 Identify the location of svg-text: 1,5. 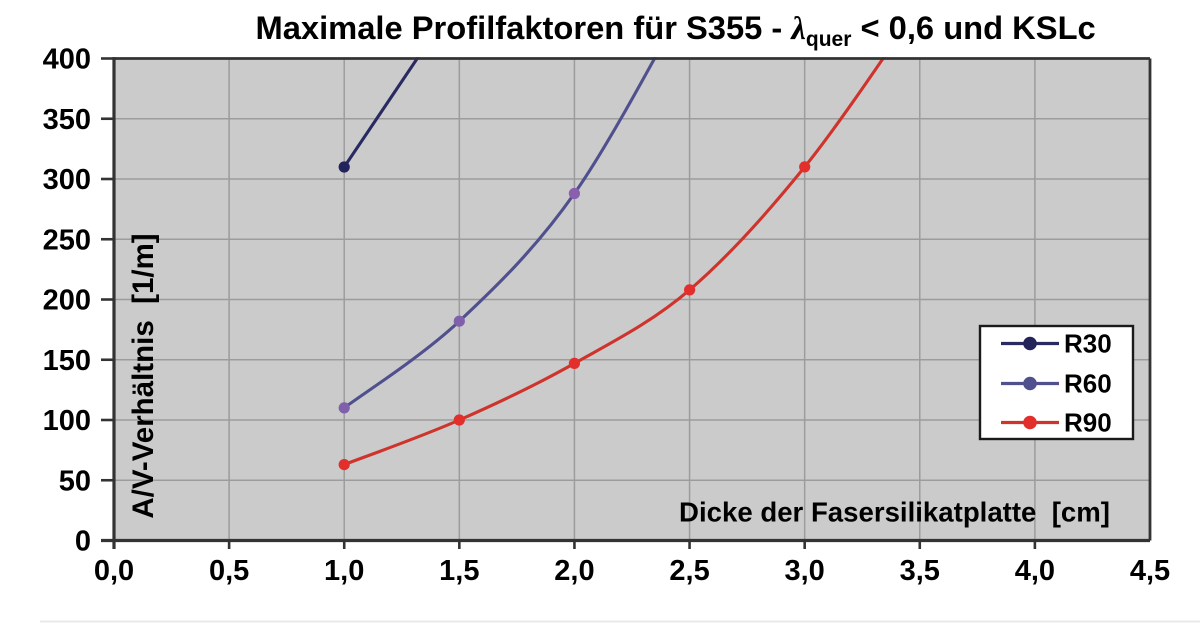
(459, 571).